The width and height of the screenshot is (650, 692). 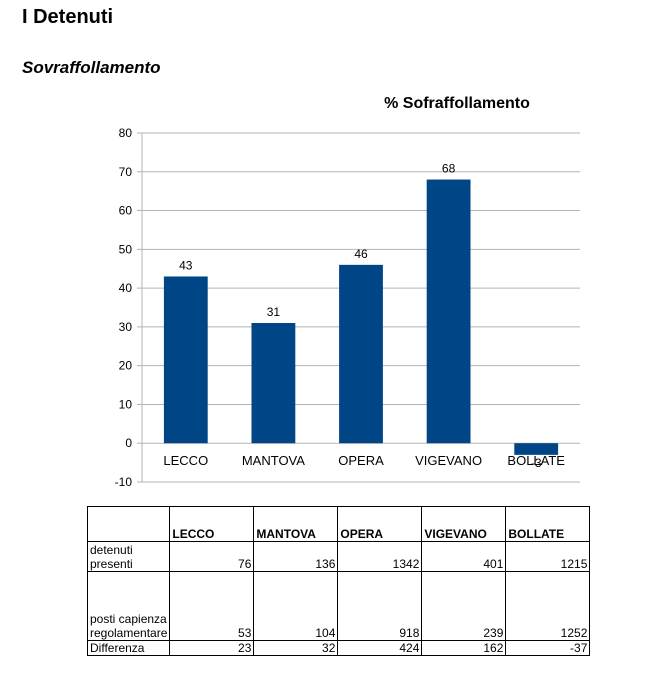 I want to click on y-axis-tick-labels: -10 0 10 20 30 40 50 60 70 80, so click(x=124, y=307).